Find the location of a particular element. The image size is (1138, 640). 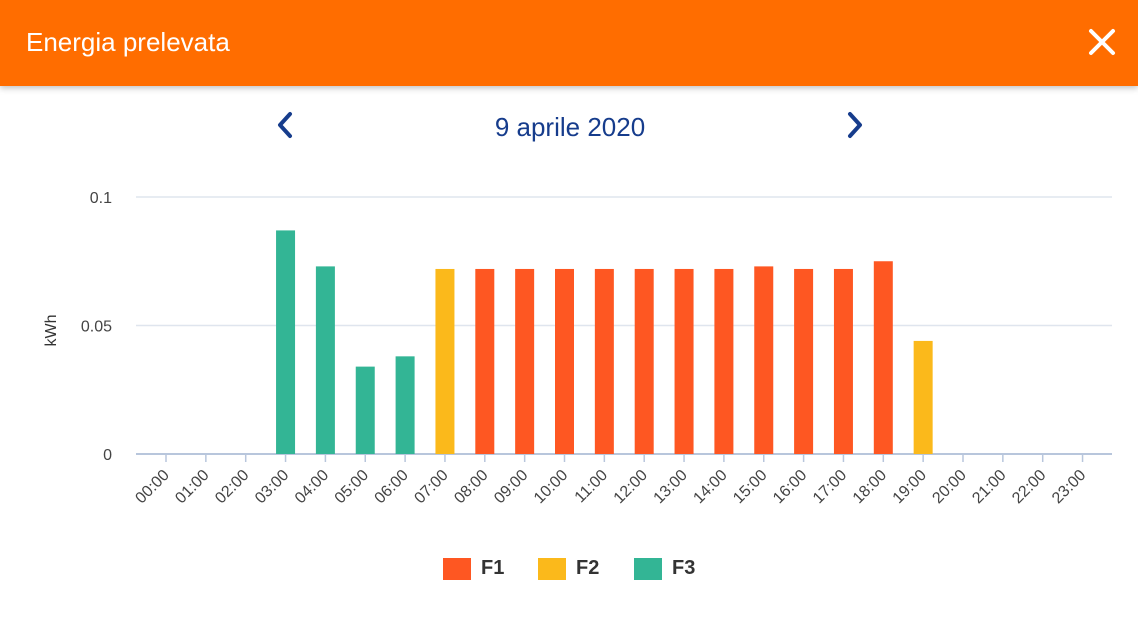

x-tick-label: 06:00 is located at coordinates (392, 487).